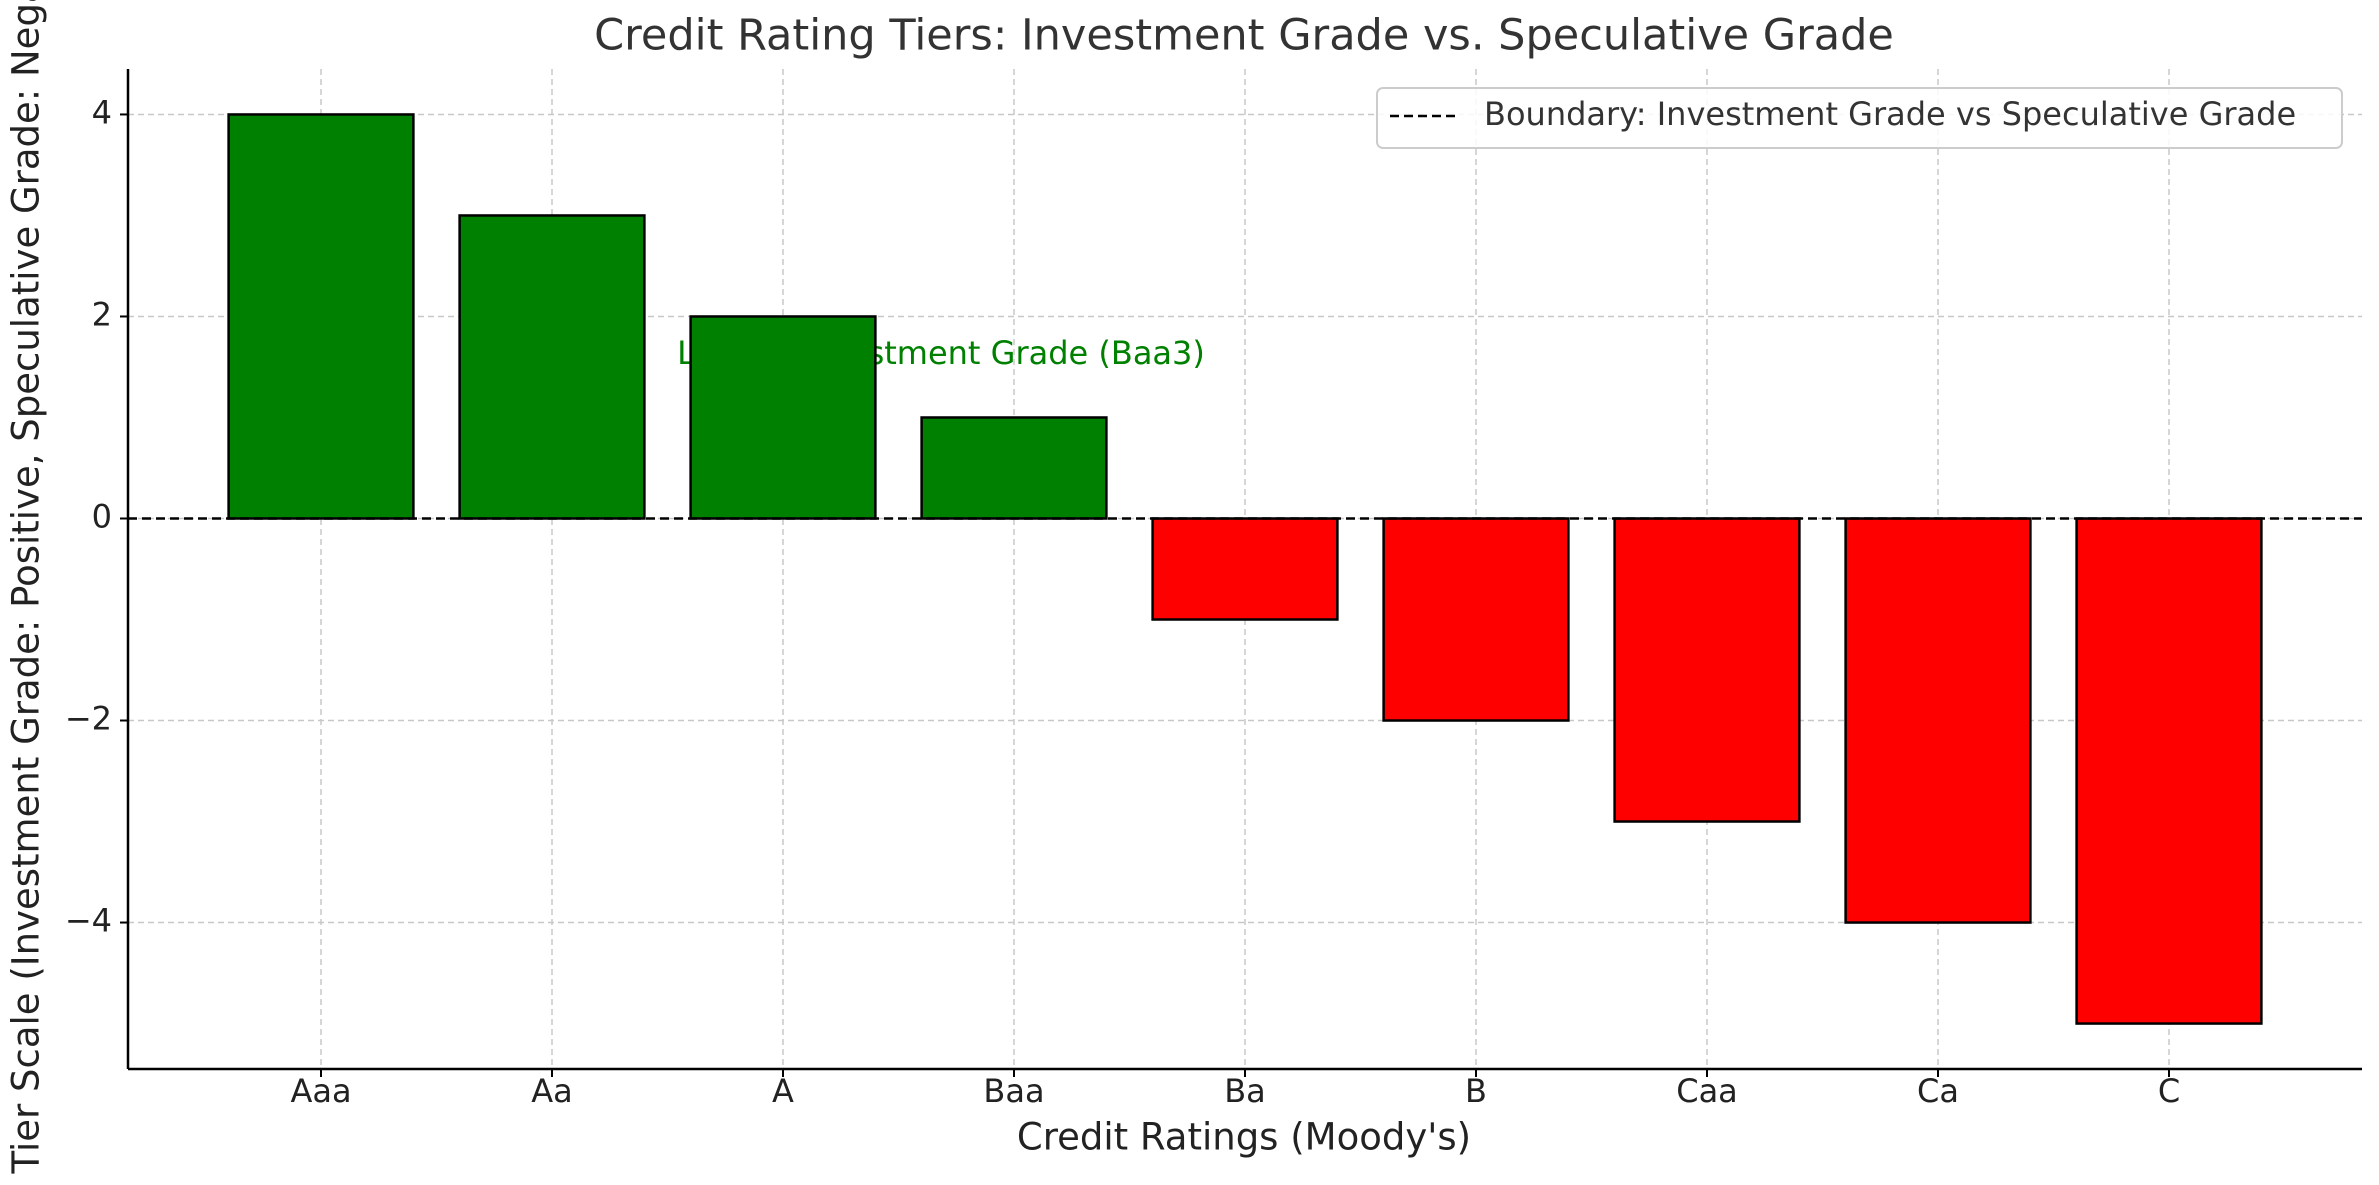 This screenshot has height=1185, width=2379. What do you see at coordinates (102, 112) in the screenshot?
I see `y-tick-label-0: 4` at bounding box center [102, 112].